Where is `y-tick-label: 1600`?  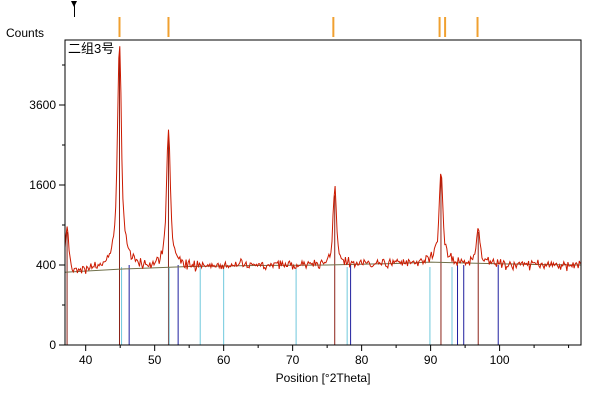
y-tick-label: 1600 is located at coordinates (42, 185).